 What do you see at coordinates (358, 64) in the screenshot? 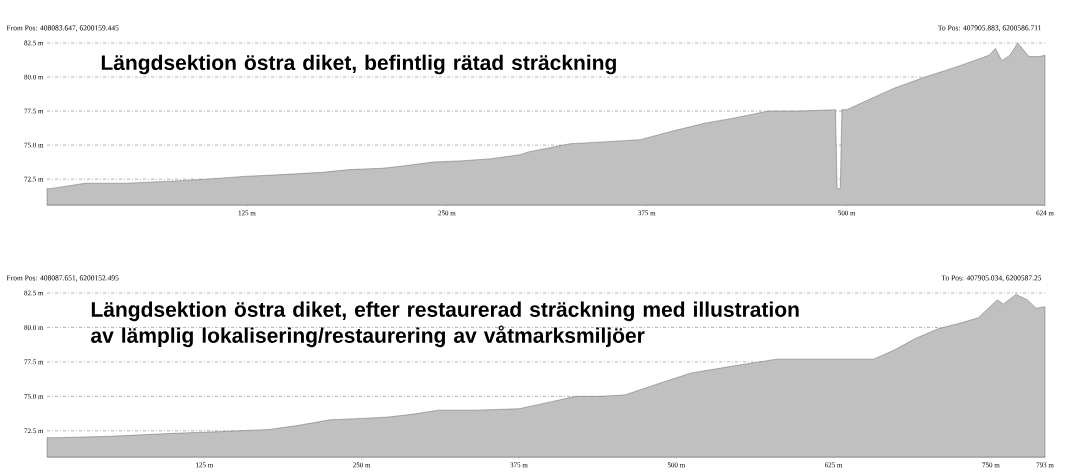
I see `text: Längdsektion östra diket, befintlig rätad sträckning` at bounding box center [358, 64].